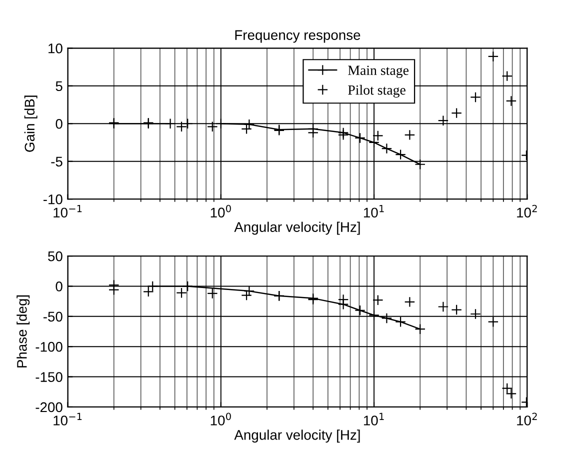 The width and height of the screenshot is (565, 463). Describe the element at coordinates (297, 36) in the screenshot. I see `chart-title: Frequency response` at that location.